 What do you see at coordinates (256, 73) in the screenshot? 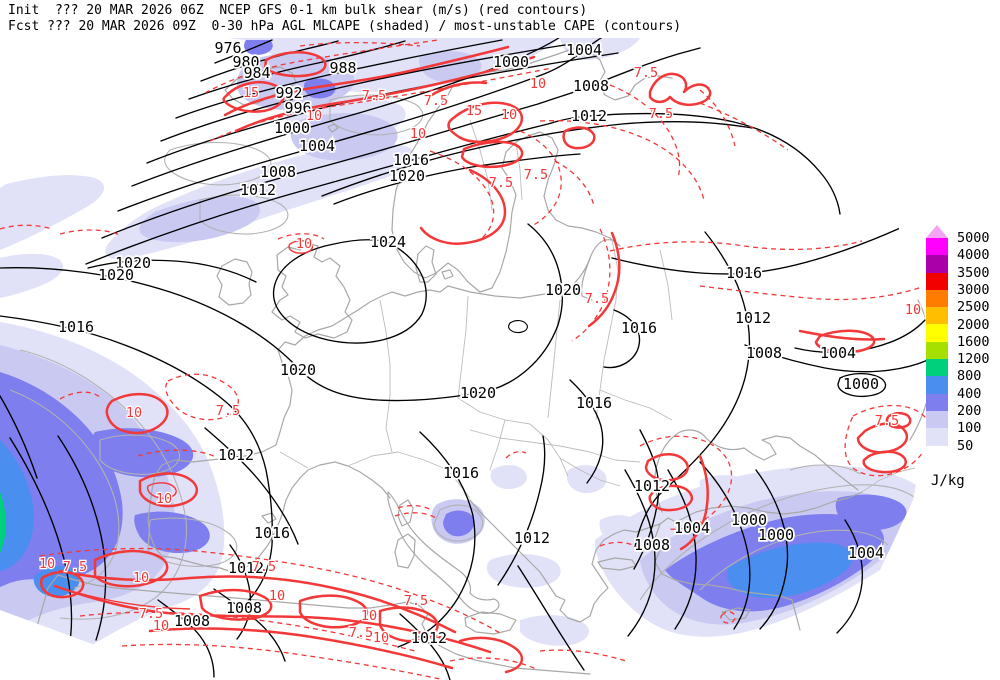
I see `isobar-label: 984` at bounding box center [256, 73].